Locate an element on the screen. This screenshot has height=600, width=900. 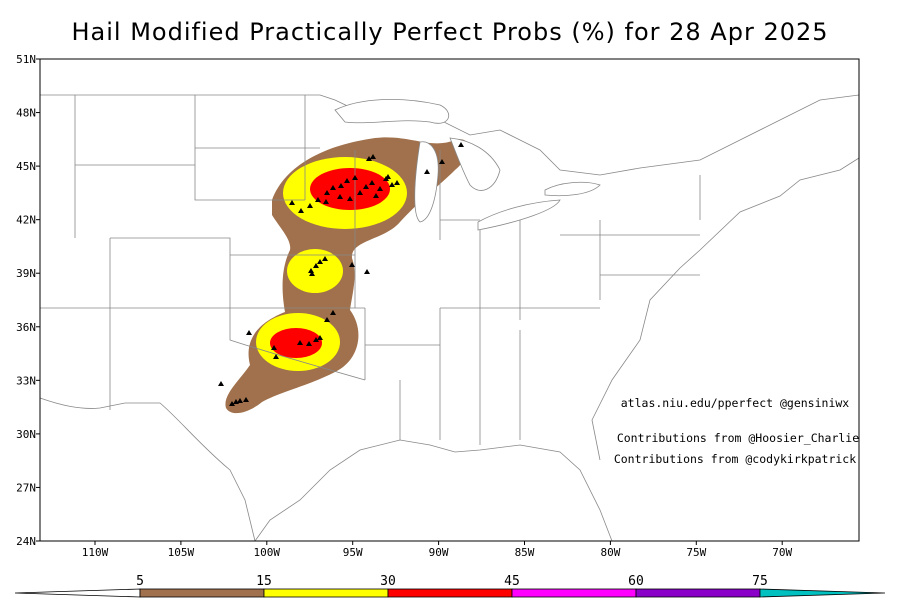
colorbar-label: 5 is located at coordinates (140, 581).